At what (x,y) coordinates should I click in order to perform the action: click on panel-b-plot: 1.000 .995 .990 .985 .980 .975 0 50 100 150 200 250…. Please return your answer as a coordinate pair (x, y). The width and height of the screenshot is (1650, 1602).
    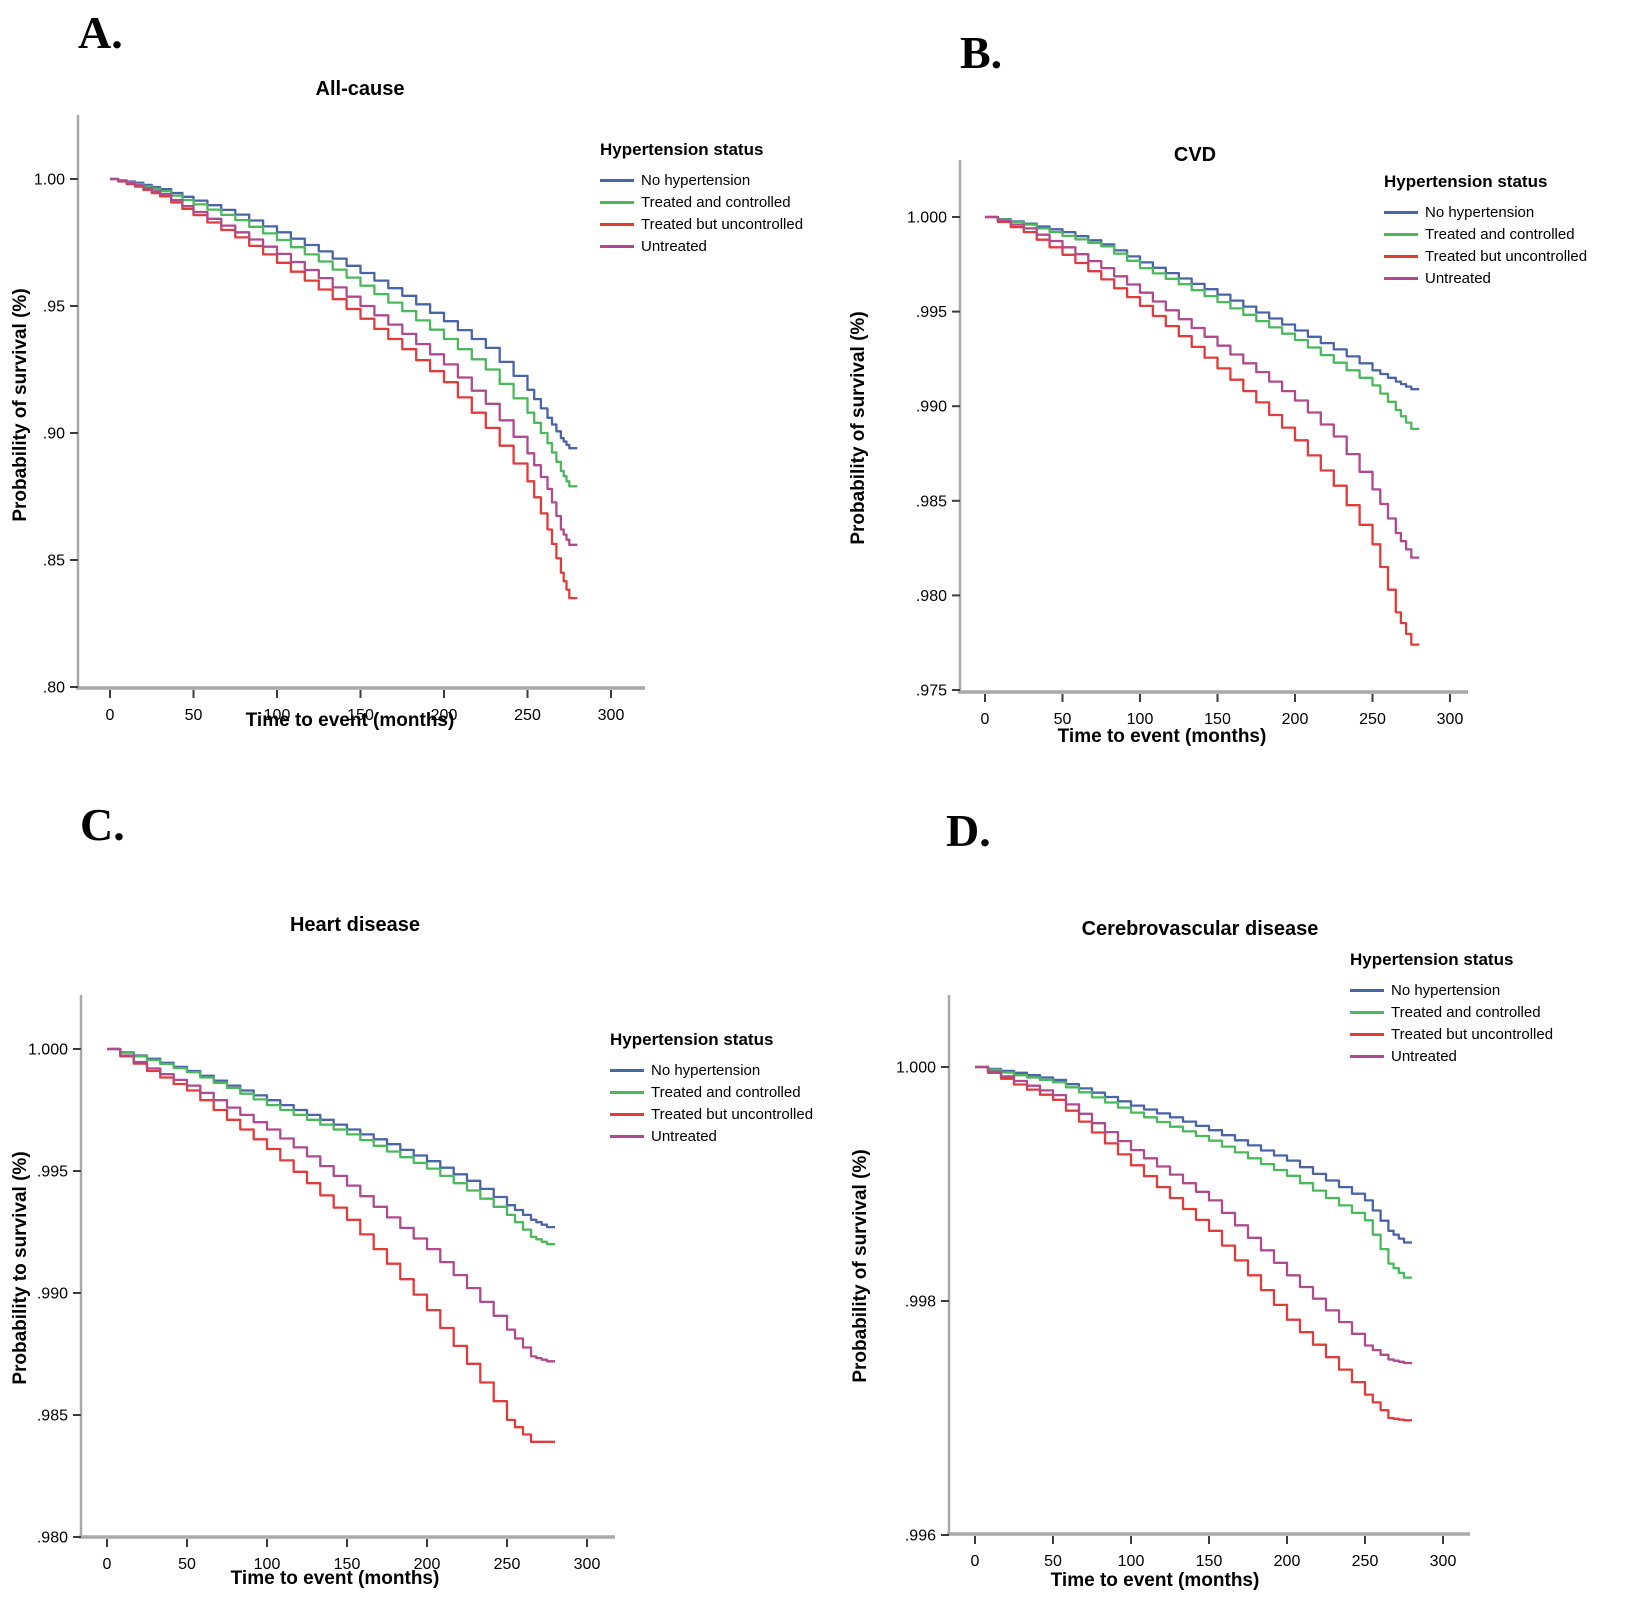
    Looking at the image, I should click on (1187, 444).